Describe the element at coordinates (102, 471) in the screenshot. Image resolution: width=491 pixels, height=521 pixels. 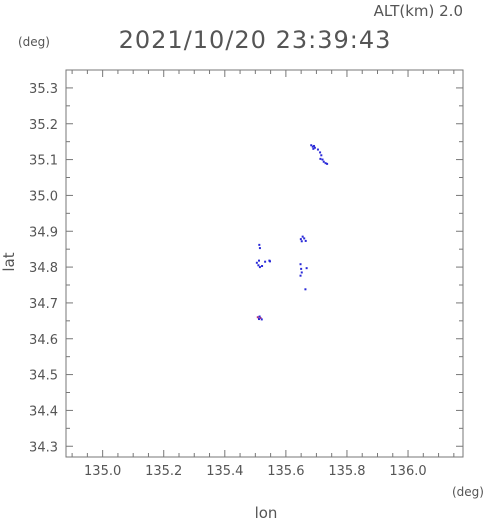
I see `x-tick-label: 135.0` at that location.